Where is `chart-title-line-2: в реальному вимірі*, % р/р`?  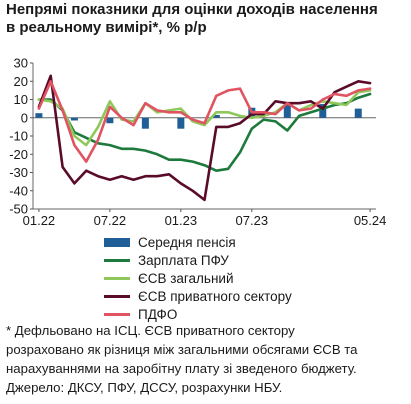
chart-title-line-2: в реальному вимірі*, % р/р is located at coordinates (106, 27).